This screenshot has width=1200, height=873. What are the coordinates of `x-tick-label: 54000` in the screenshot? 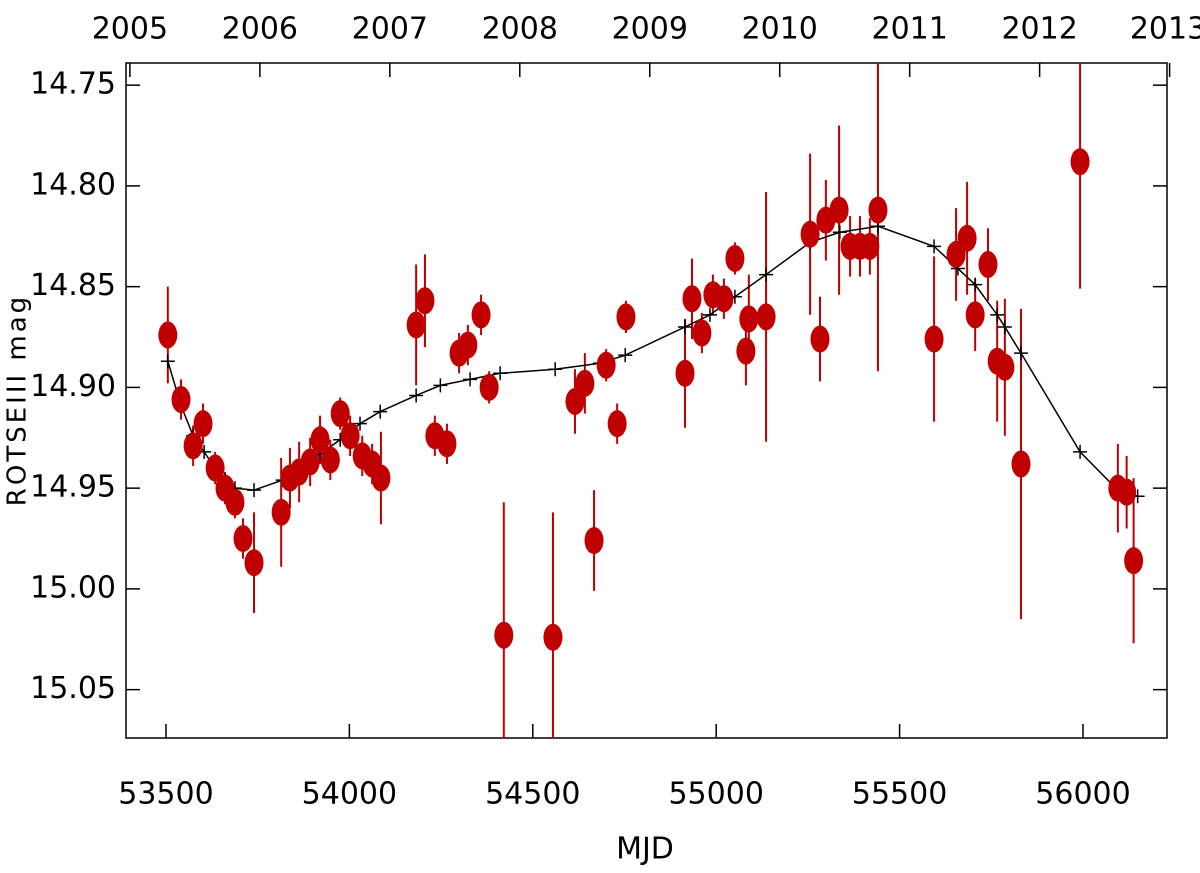 It's located at (349, 794).